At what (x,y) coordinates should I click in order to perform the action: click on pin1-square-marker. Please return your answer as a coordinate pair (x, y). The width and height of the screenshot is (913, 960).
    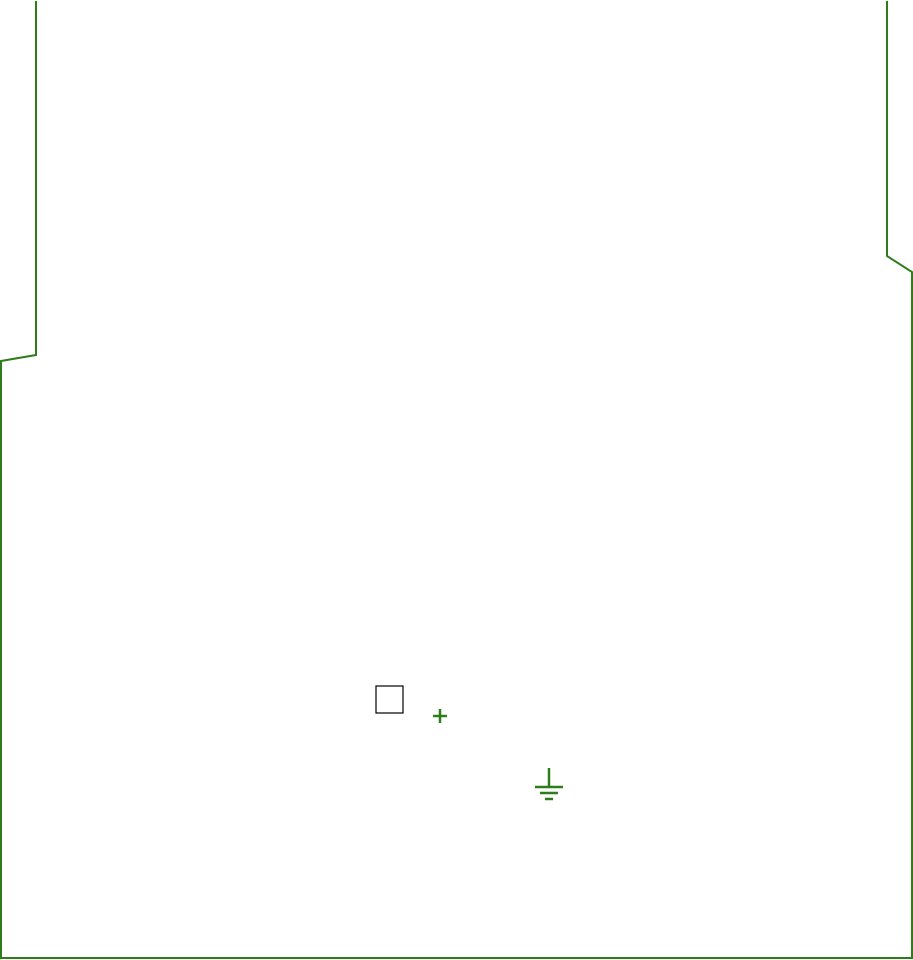
    Looking at the image, I should click on (389, 699).